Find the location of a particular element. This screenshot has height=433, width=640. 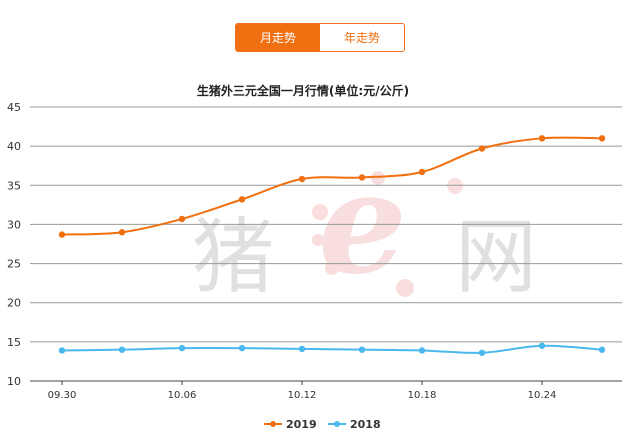

tab-yearly-trend: 年走势 is located at coordinates (362, 37).